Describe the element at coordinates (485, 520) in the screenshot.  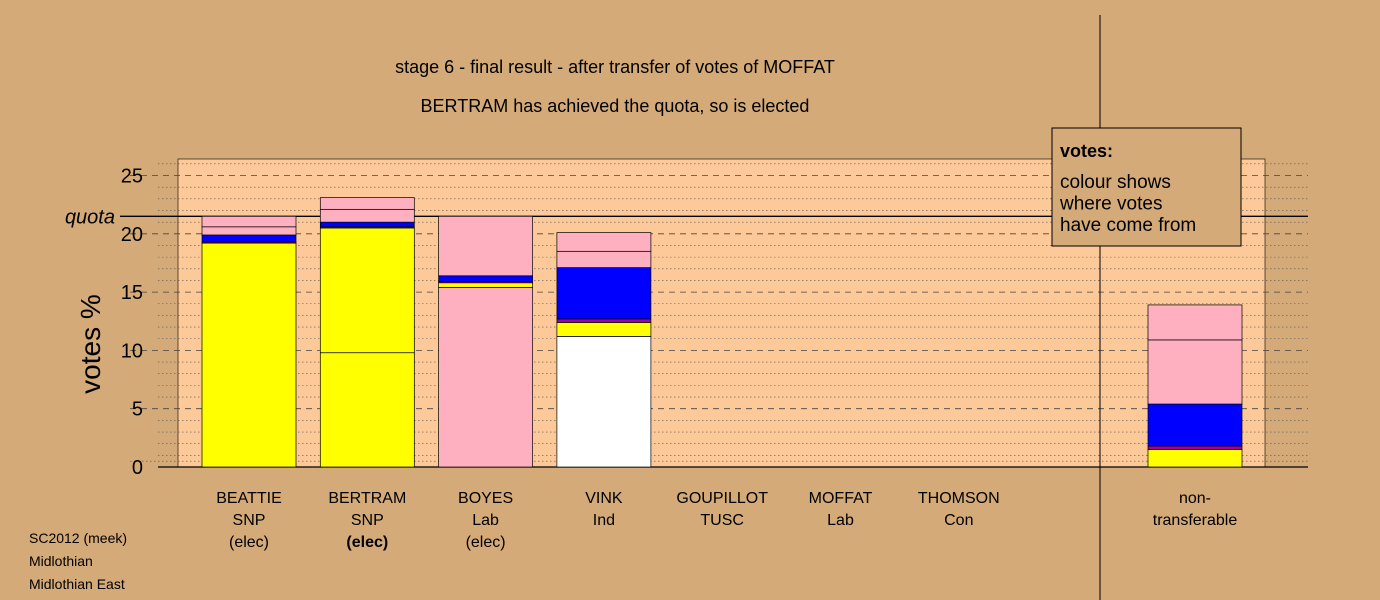
I see `candidate-party-boyes: Lab` at that location.